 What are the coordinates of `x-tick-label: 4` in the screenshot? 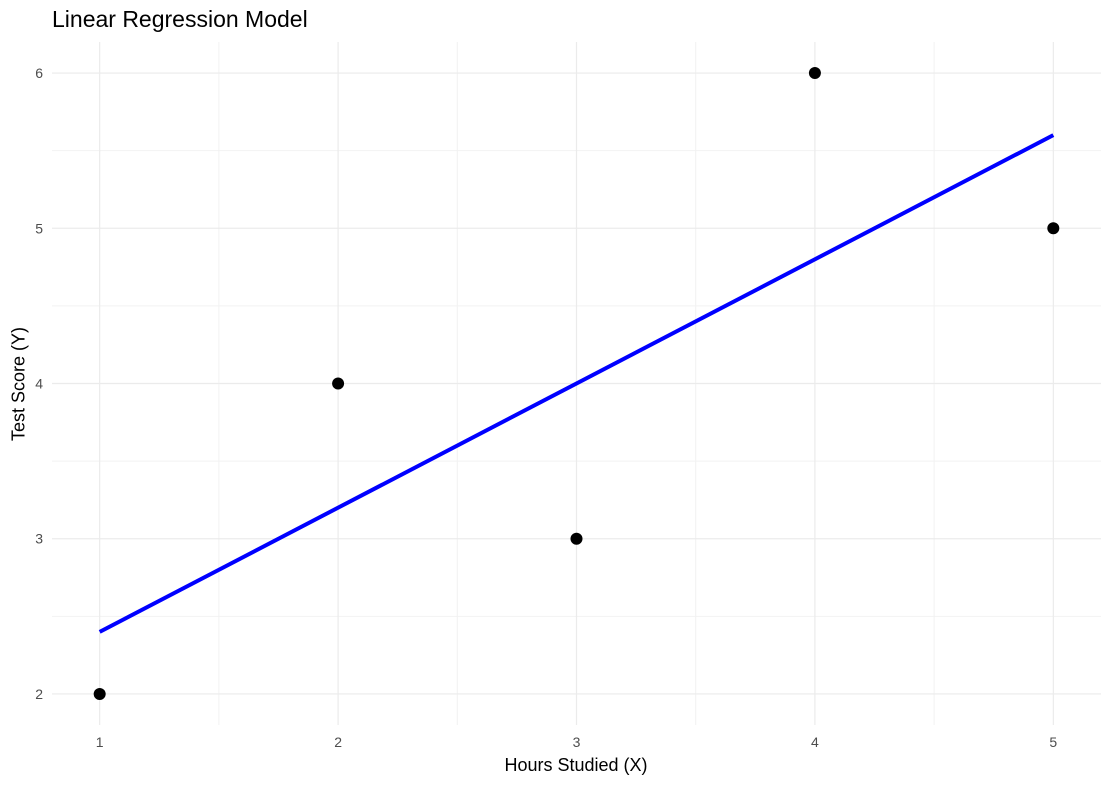 It's located at (815, 742).